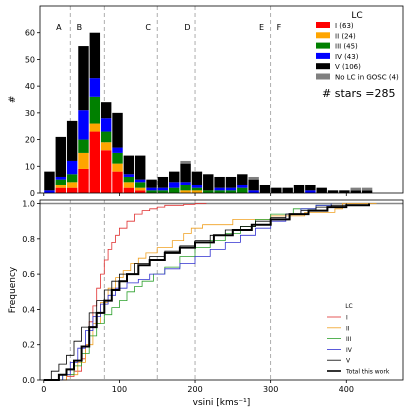  Describe the element at coordinates (13, 289) in the screenshot. I see `y-axis-label: Frequency` at that location.